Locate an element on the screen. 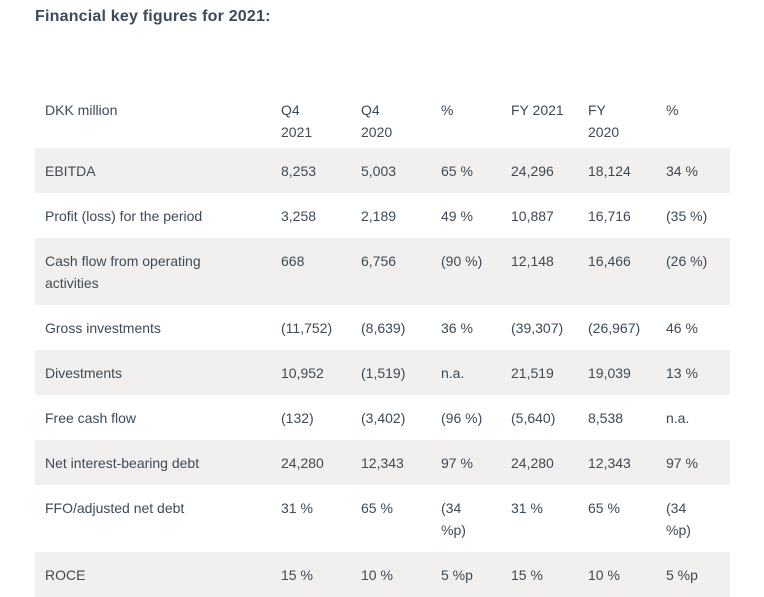 This screenshot has width=764, height=597. table-row-roce: ROCE 15 % 10 % 5 %p 15 % 10 % 5 %p is located at coordinates (382, 574).